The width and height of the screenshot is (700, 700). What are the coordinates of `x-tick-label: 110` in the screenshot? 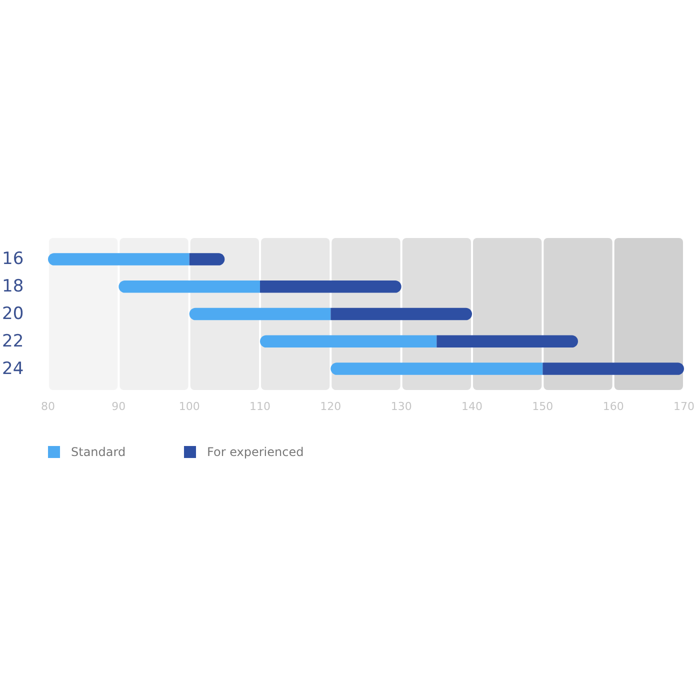 It's located at (260, 406).